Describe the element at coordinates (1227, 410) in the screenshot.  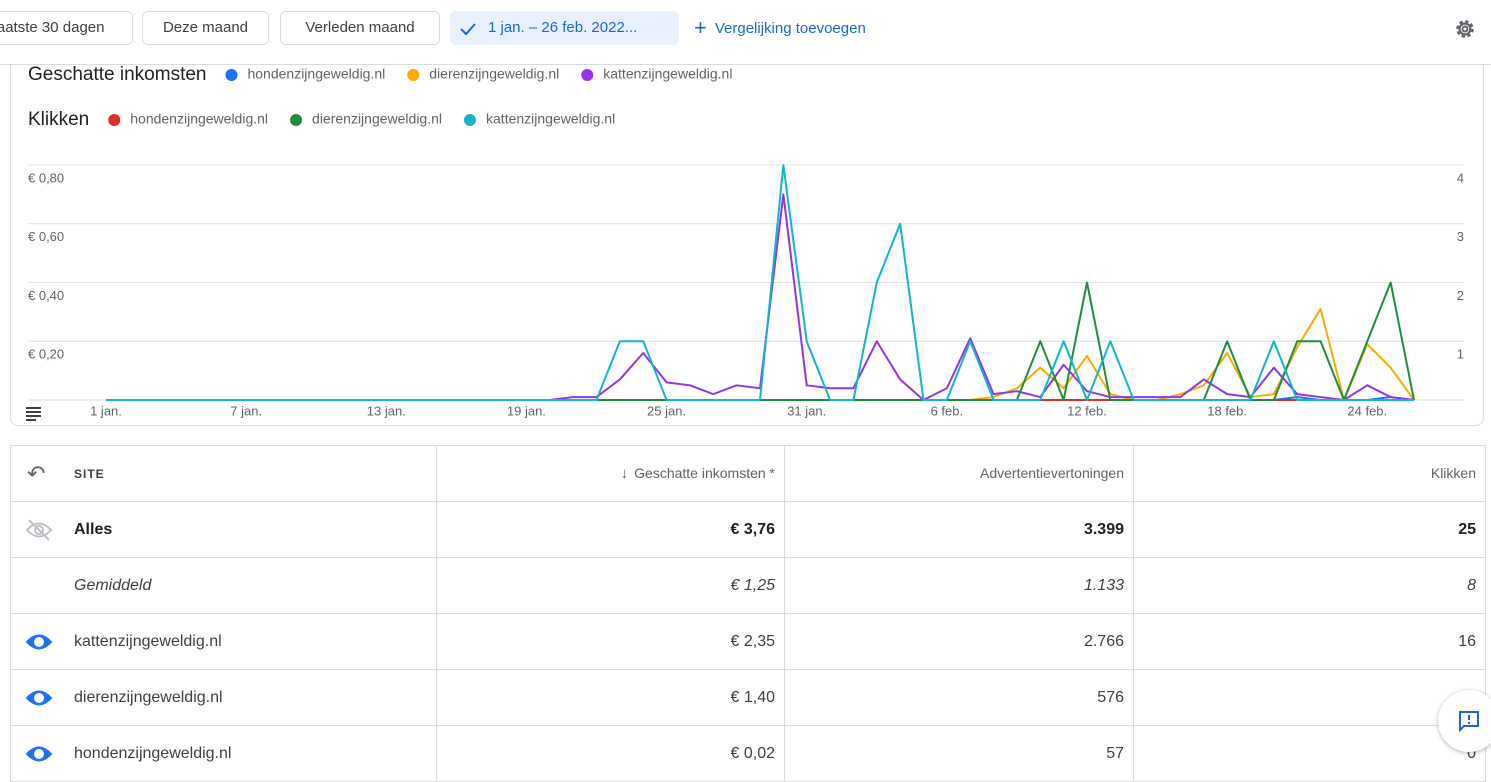
I see `x-tick-label: 18 feb.` at that location.